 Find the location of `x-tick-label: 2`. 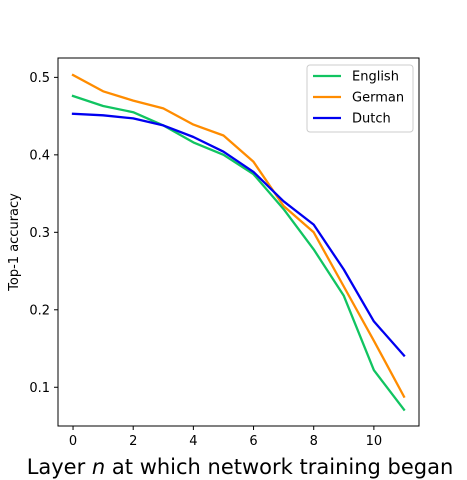

x-tick-label: 2 is located at coordinates (133, 441).